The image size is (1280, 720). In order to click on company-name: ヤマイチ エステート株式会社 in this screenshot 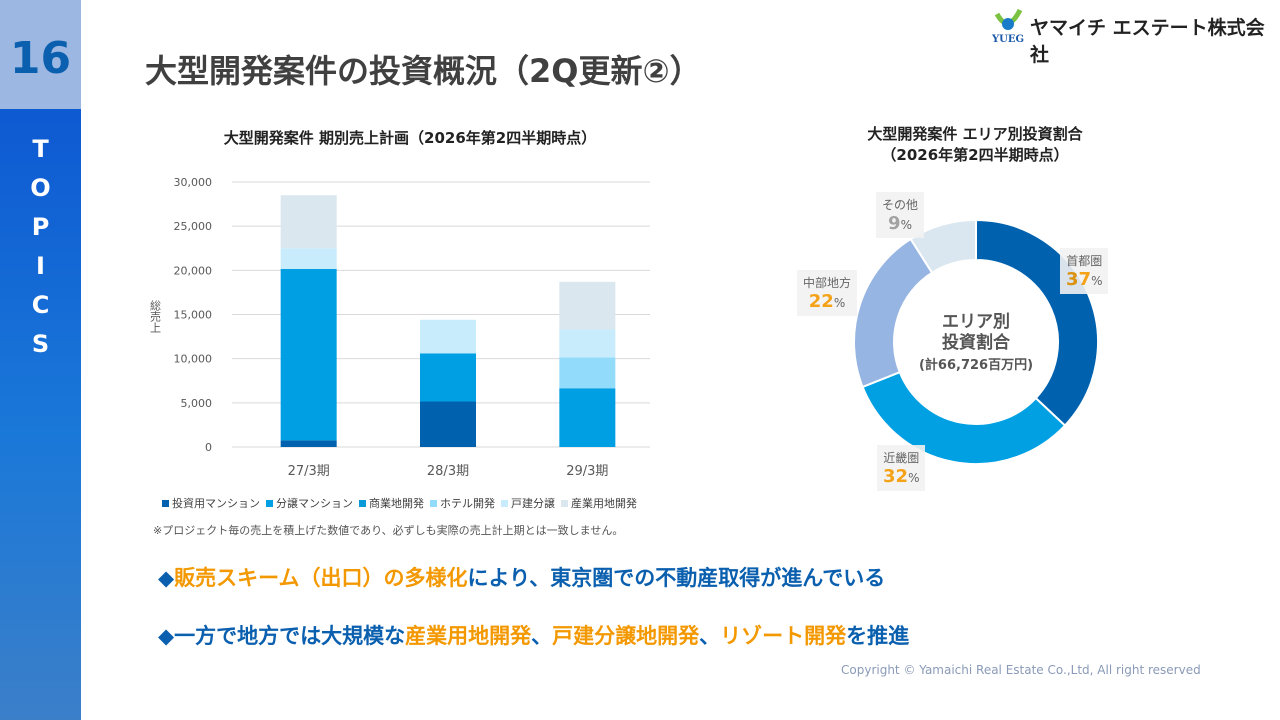, I will do `click(1147, 41)`.